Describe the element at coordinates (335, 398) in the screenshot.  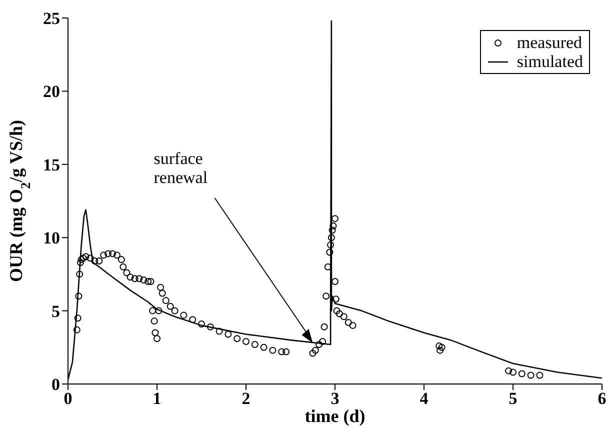
I see `x-tick-label: 3` at that location.